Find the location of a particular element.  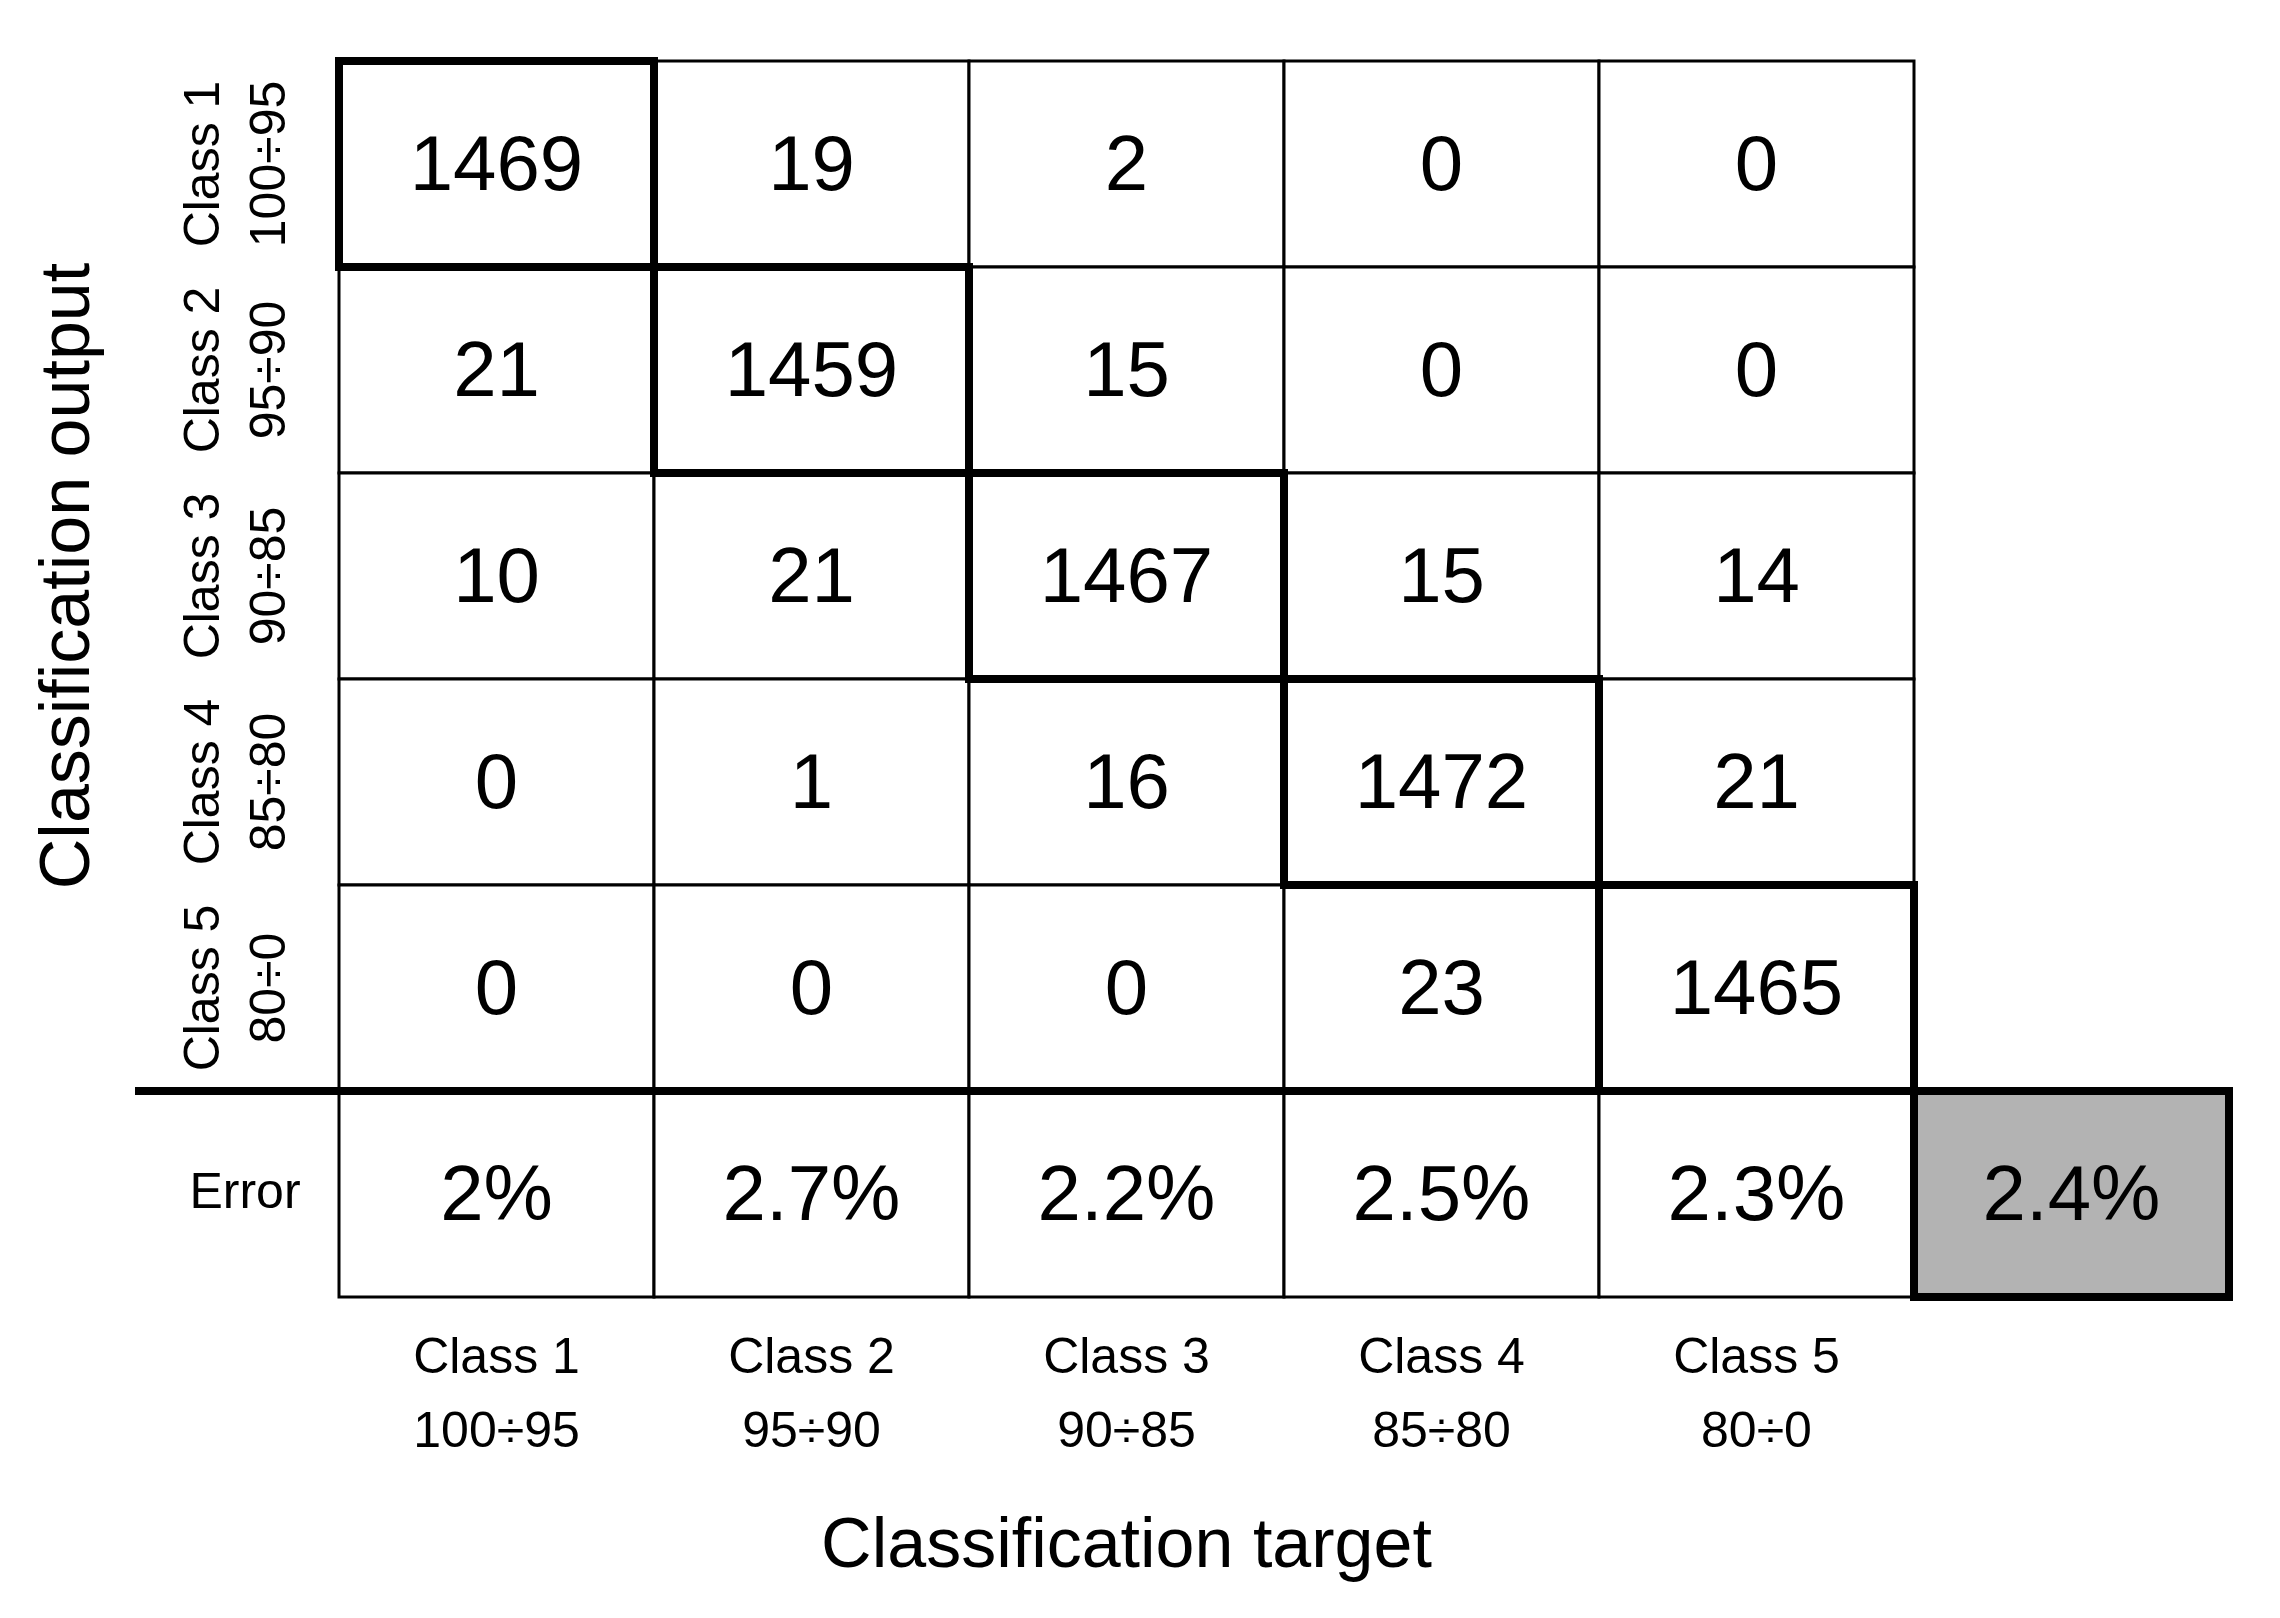

x-tick-label: Class 5 80÷0 is located at coordinates (1756, 1392).